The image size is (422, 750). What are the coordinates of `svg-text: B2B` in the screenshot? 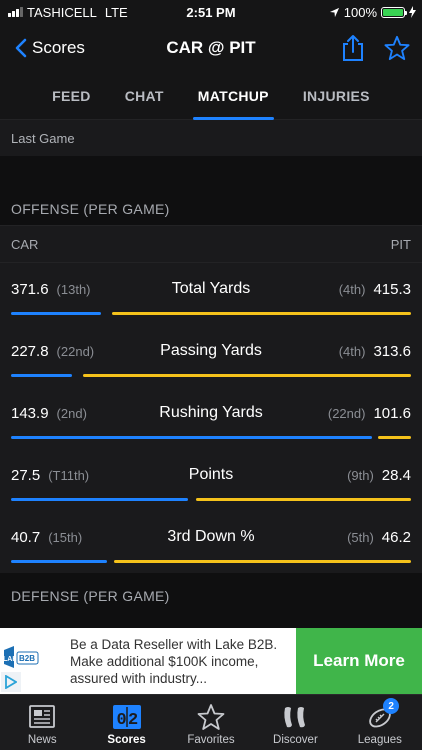 It's located at (27, 658).